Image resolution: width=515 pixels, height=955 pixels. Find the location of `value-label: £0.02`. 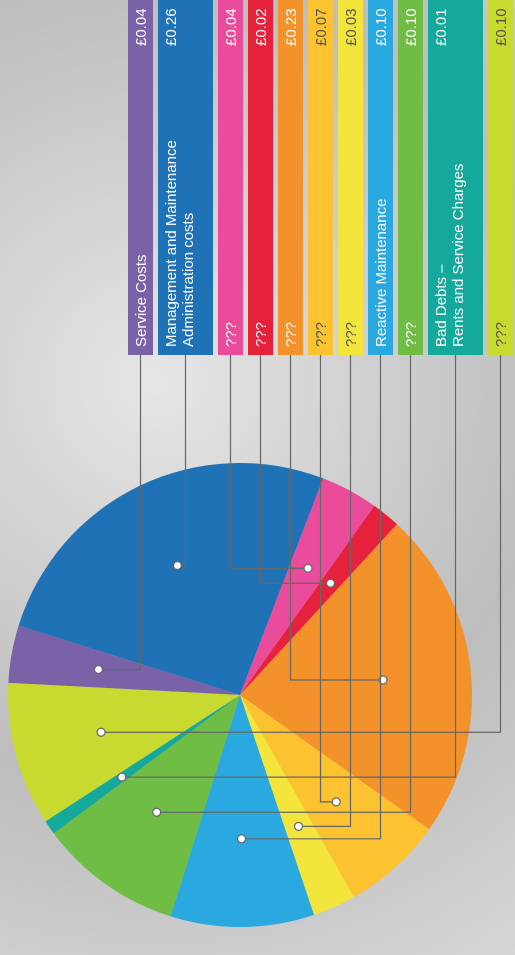

value-label: £0.02 is located at coordinates (261, 27).